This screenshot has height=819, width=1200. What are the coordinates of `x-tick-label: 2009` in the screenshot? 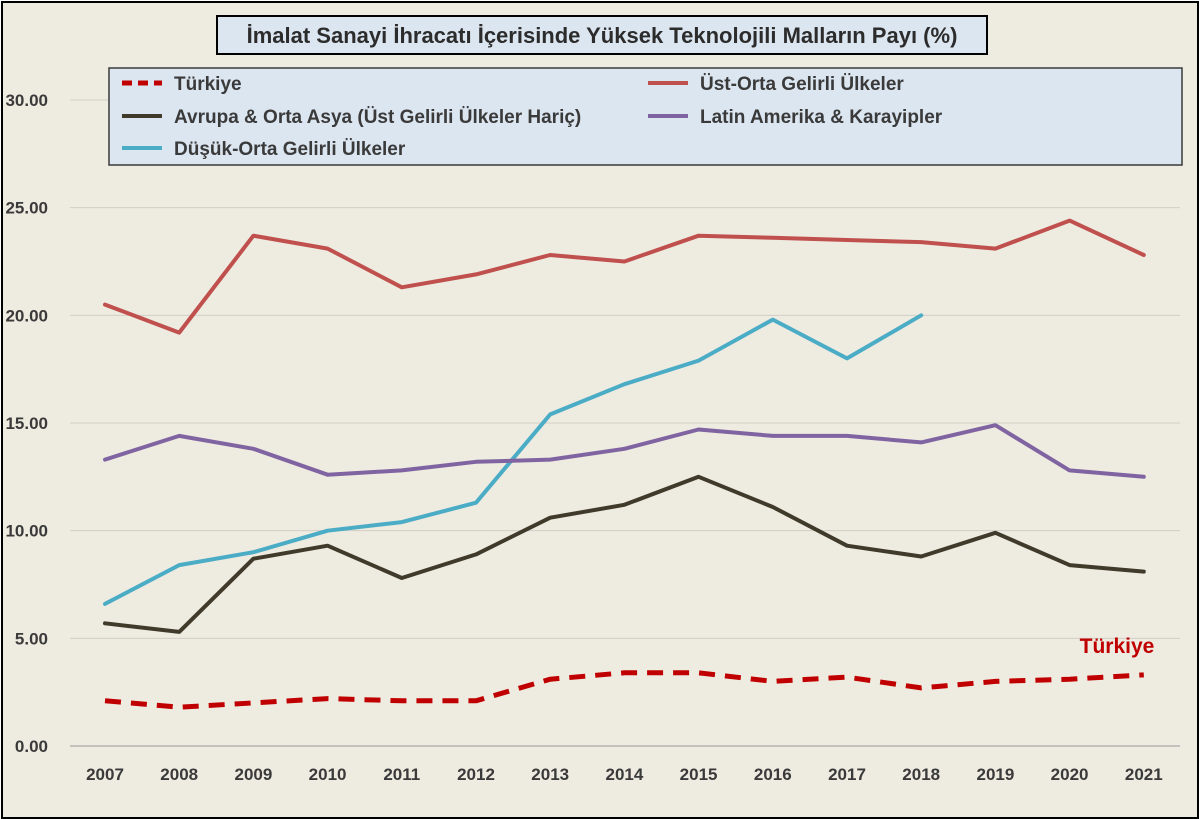 It's located at (253, 774).